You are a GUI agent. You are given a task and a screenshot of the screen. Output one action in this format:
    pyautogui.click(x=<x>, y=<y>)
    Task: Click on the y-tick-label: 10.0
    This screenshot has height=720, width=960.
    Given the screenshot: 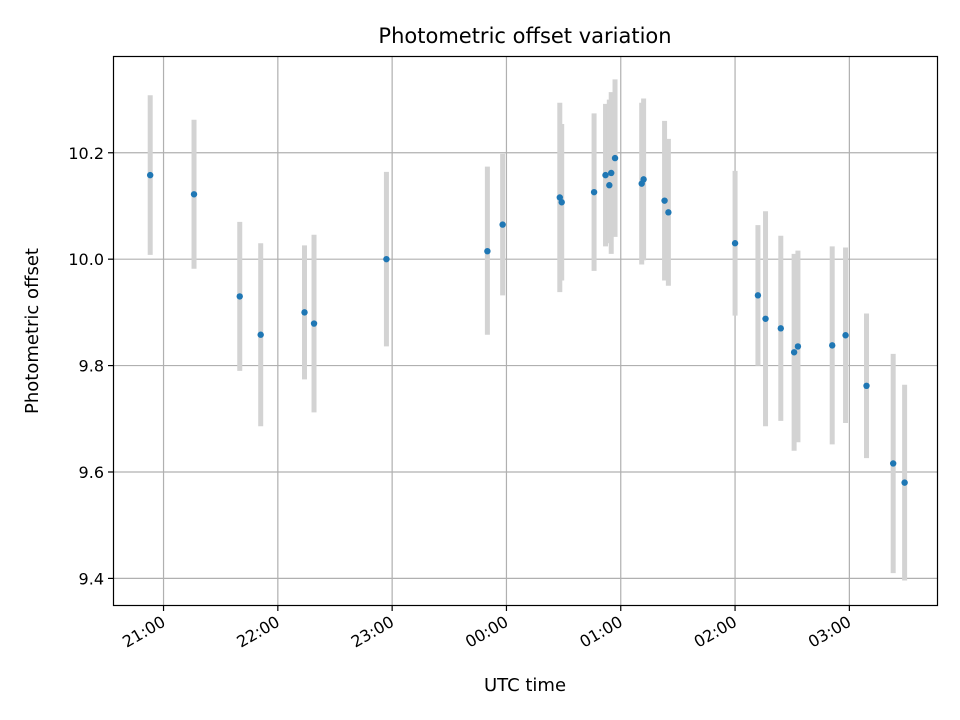 What is the action you would take?
    pyautogui.click(x=86, y=259)
    